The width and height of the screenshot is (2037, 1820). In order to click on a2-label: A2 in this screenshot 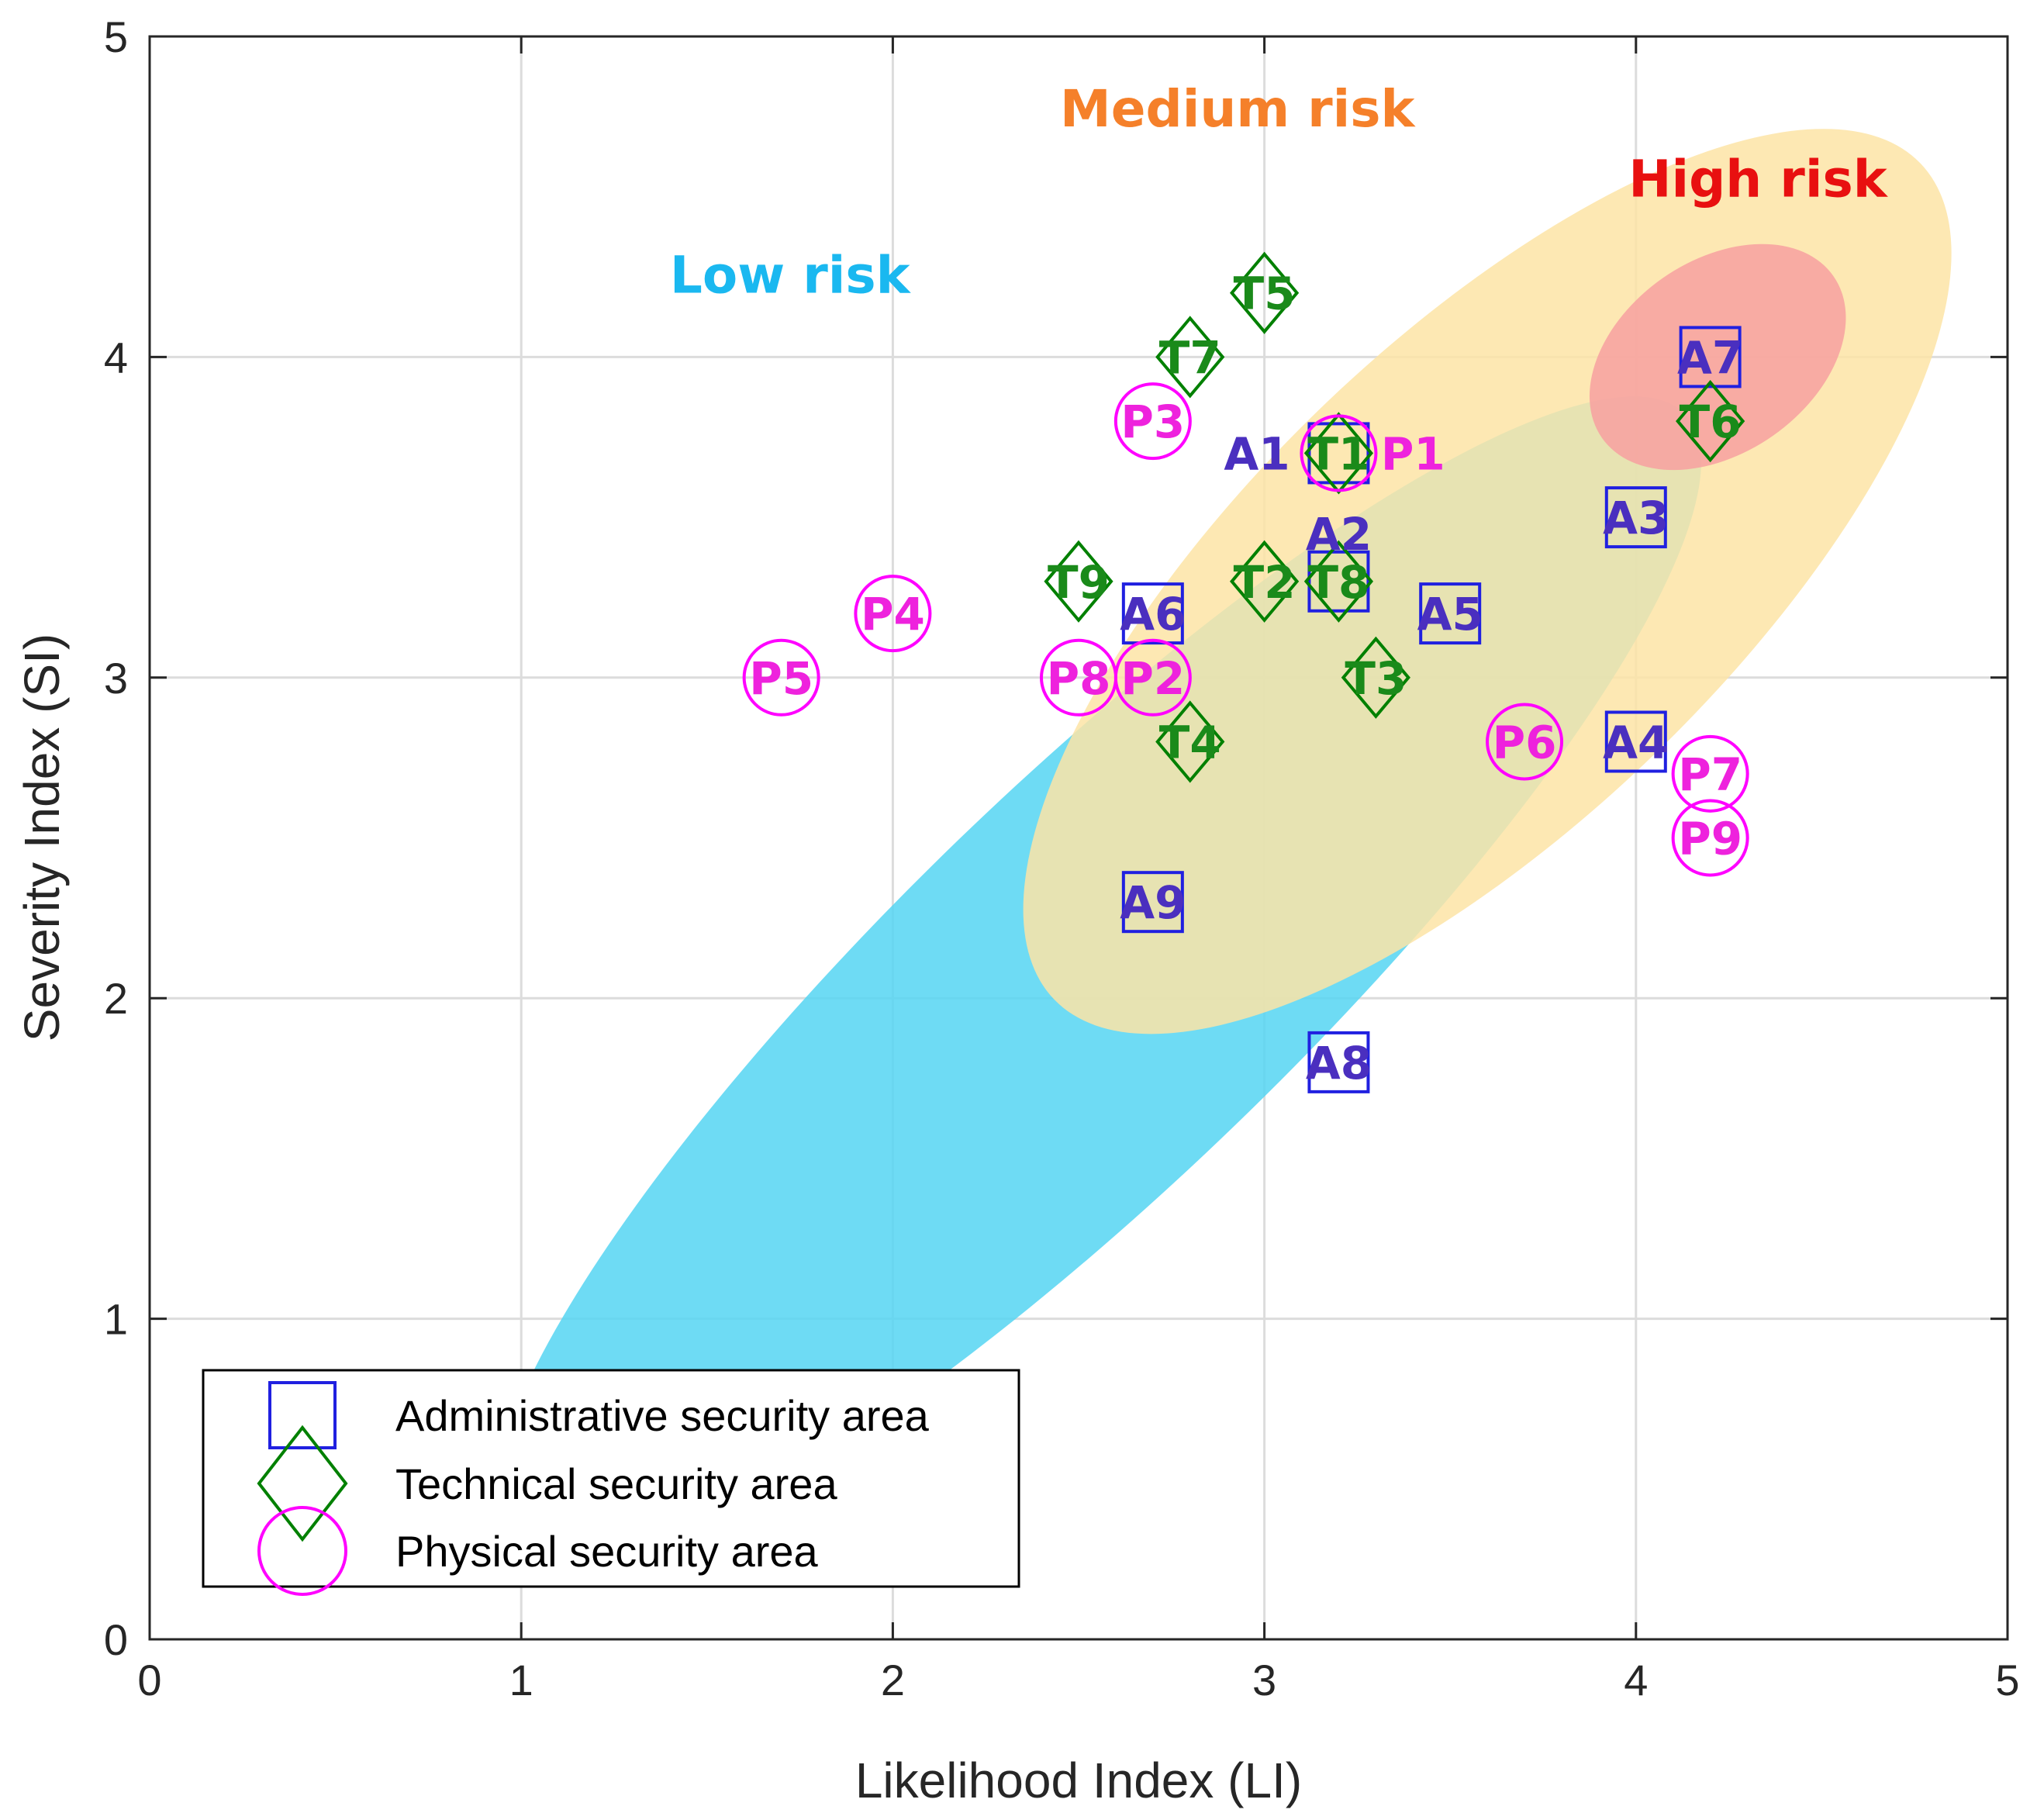, I will do `click(1339, 534)`.